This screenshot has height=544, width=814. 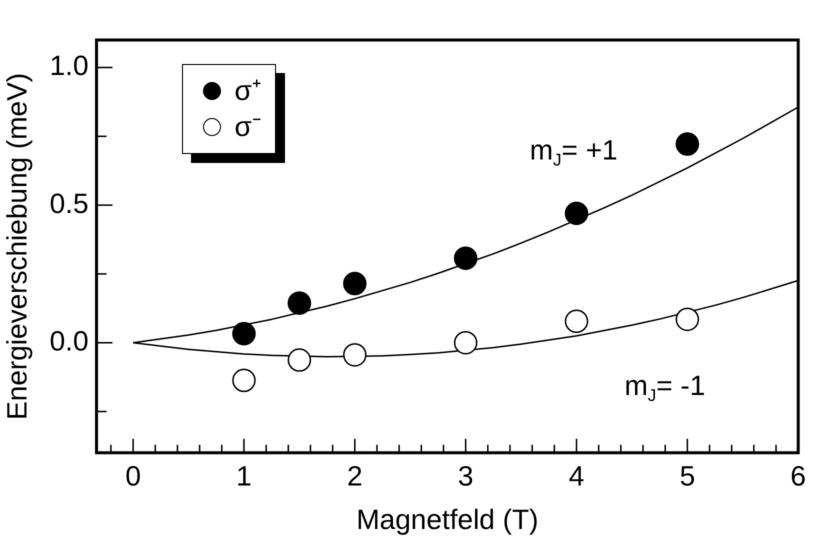 What do you see at coordinates (69, 66) in the screenshot?
I see `y-tick-label: 1.0` at bounding box center [69, 66].